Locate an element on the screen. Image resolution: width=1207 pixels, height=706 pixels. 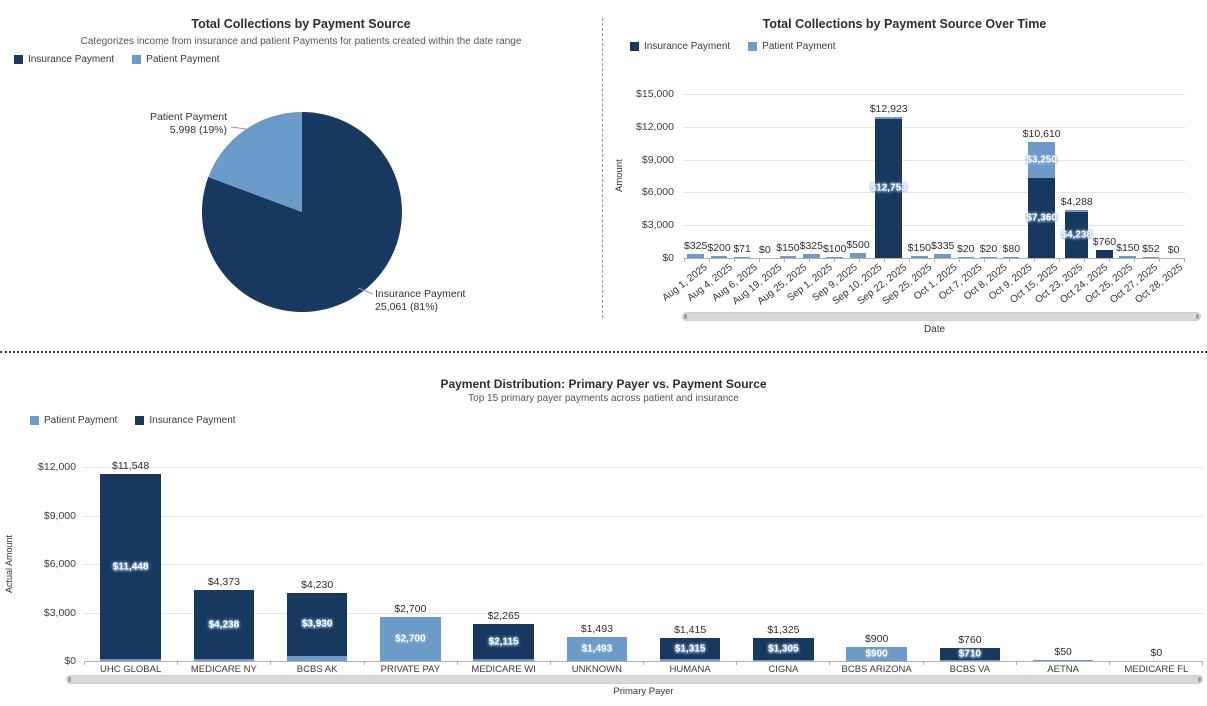
insurance-bar-segment: $2,115 is located at coordinates (503, 641).